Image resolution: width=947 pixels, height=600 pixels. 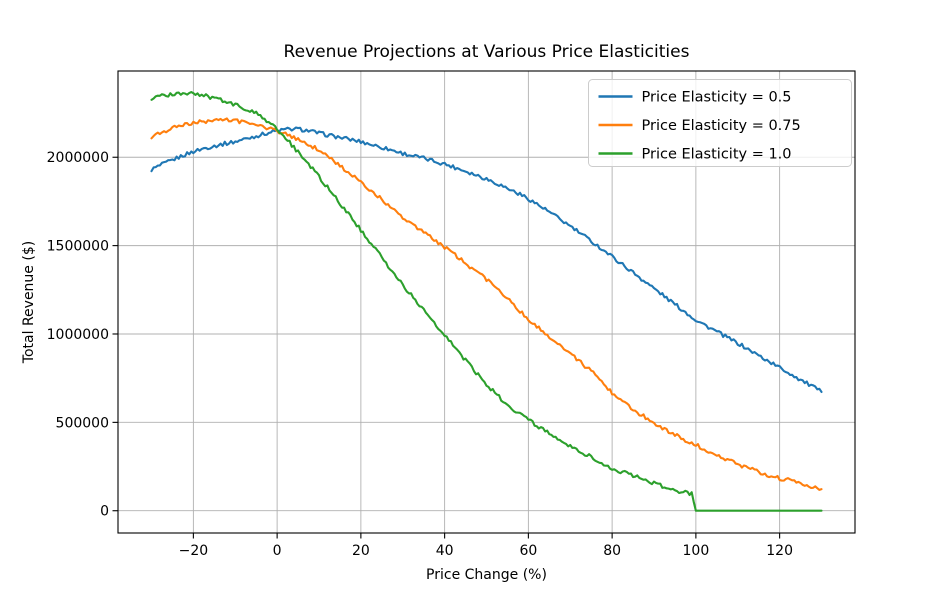 What do you see at coordinates (194, 551) in the screenshot?
I see `x-tick-label: −20` at bounding box center [194, 551].